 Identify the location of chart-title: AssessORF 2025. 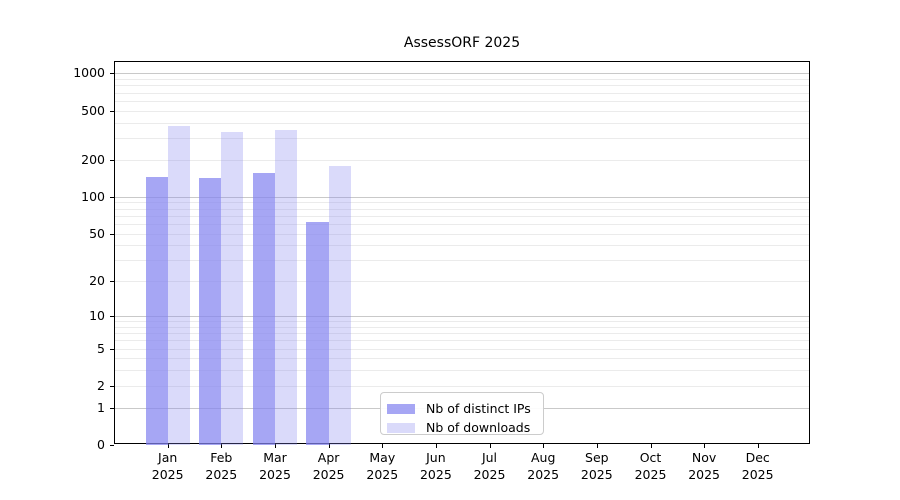
(462, 43).